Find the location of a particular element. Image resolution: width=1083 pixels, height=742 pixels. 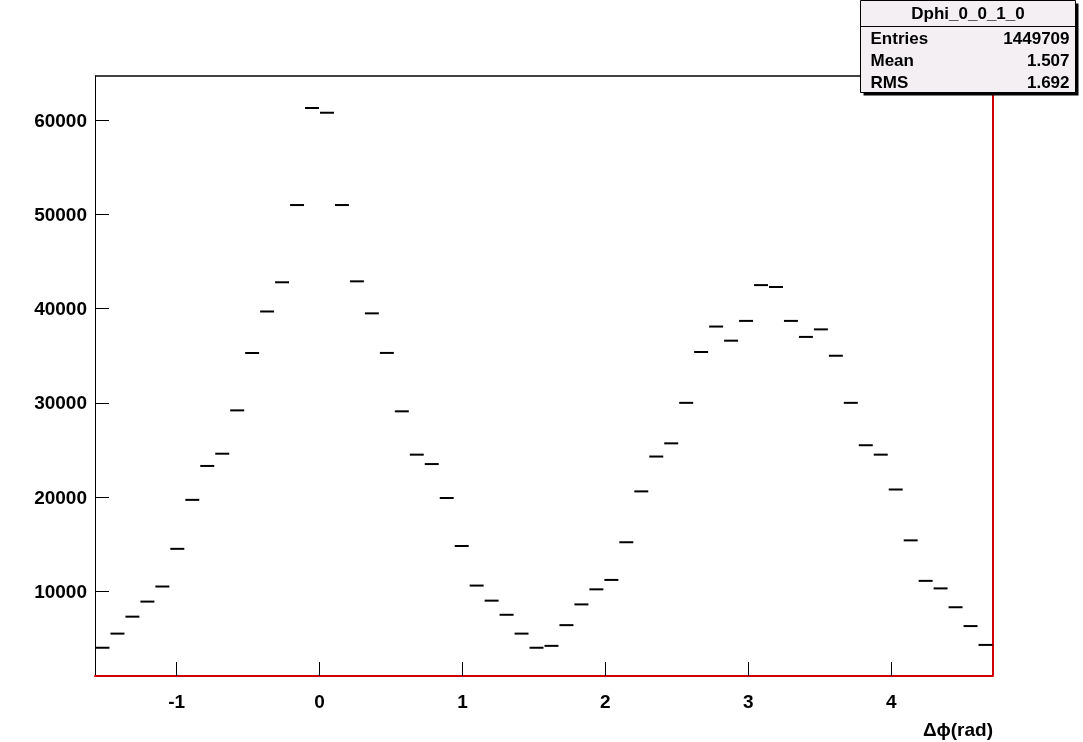

x-tick-label: 4 is located at coordinates (891, 701).